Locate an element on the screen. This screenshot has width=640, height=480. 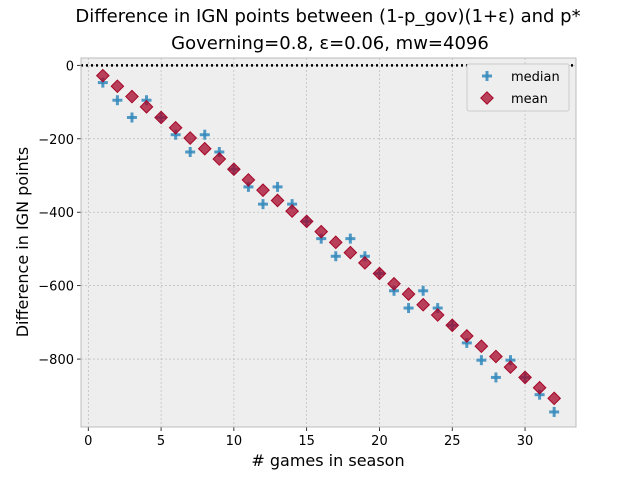
x-tick-label: 15 is located at coordinates (306, 441).